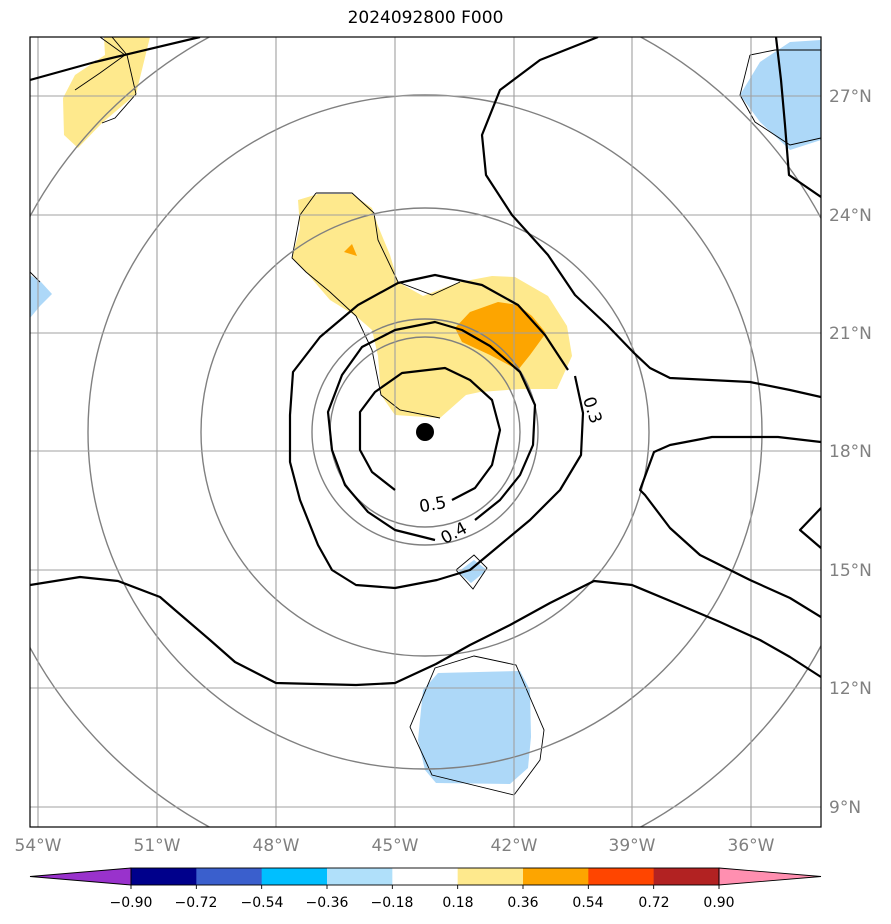 This screenshot has height=924, width=891. What do you see at coordinates (445, 307) in the screenshot?
I see `anomaly-fill-orange` at bounding box center [445, 307].